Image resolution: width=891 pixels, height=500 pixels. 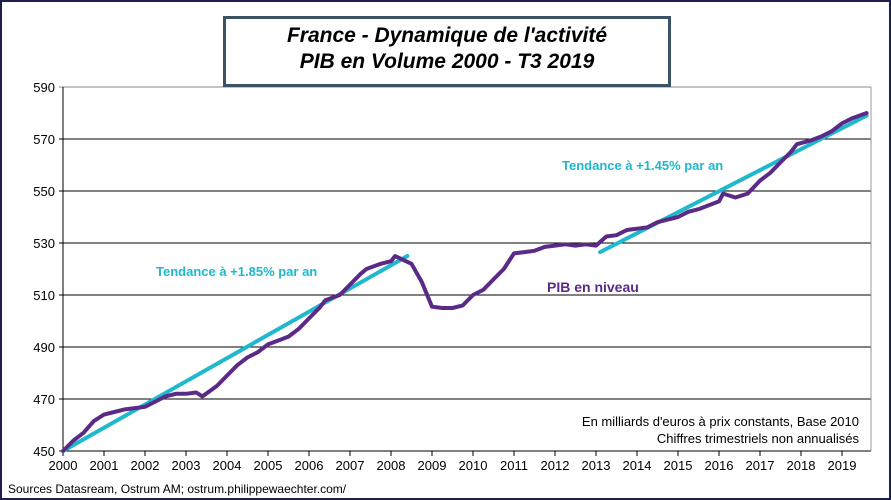 What do you see at coordinates (44, 243) in the screenshot?
I see `y-tick-label: 530` at bounding box center [44, 243].